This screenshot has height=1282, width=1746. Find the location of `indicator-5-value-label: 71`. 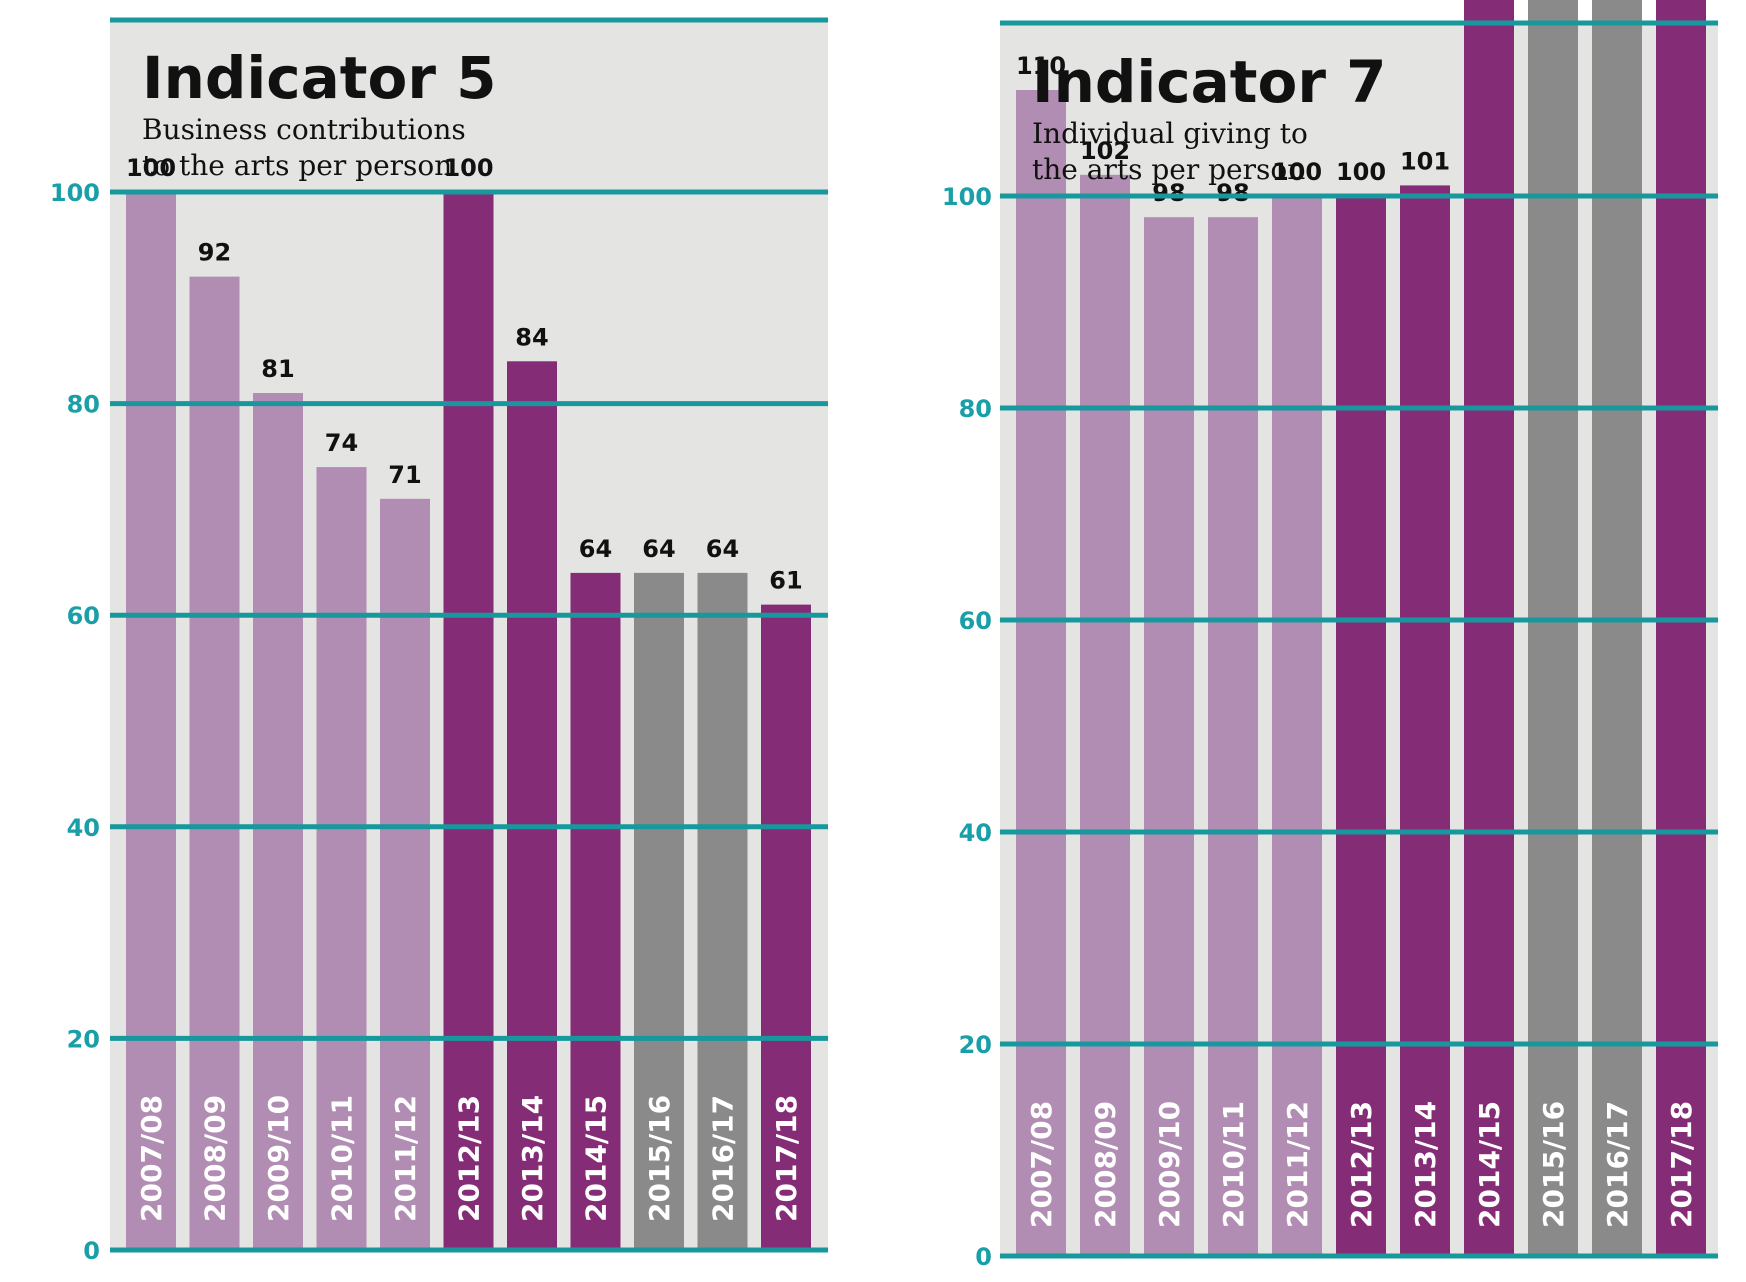

indicator-5-value-label: 71 is located at coordinates (404, 475).